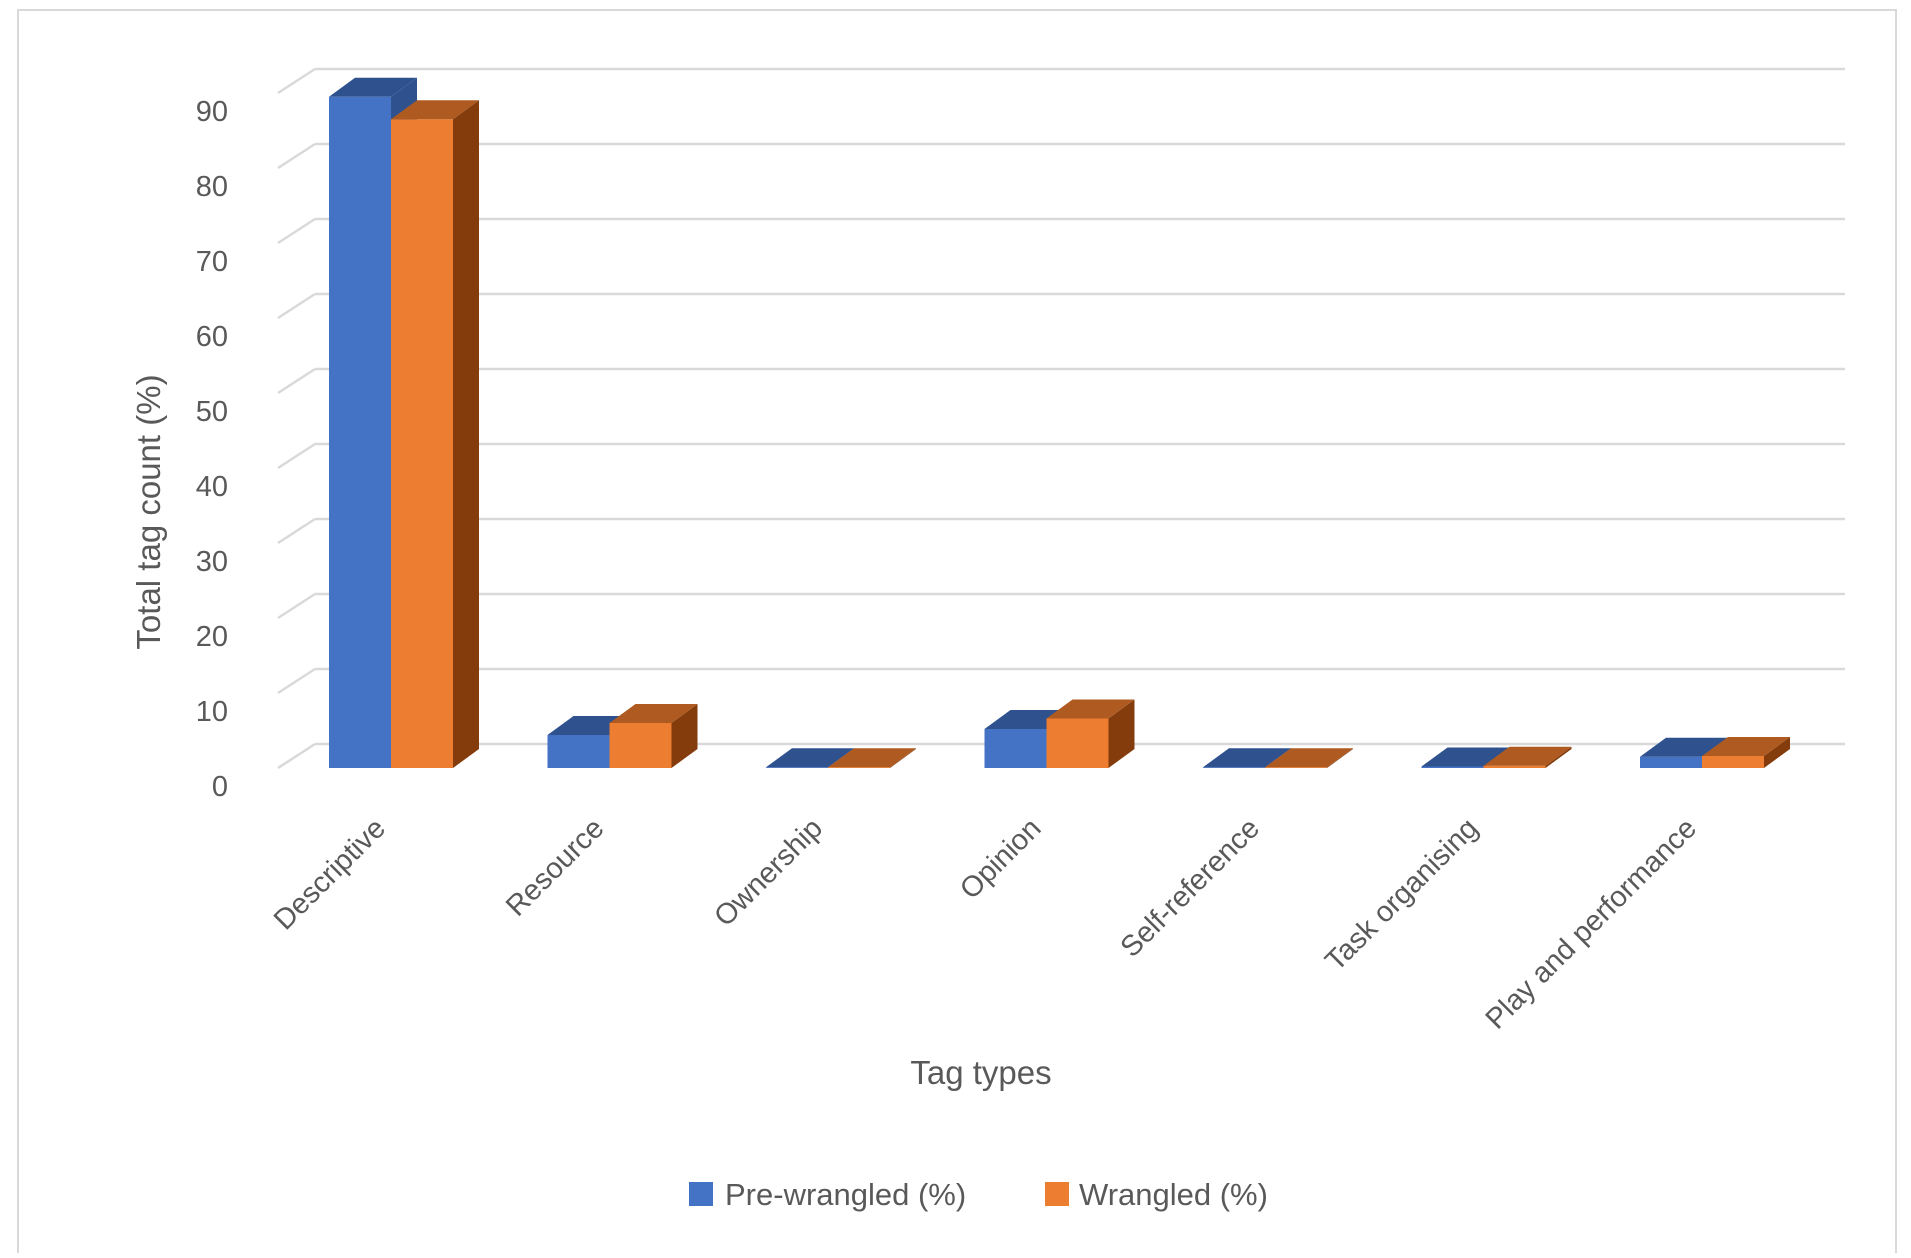 This screenshot has width=1911, height=1258. I want to click on y-tick-label: 40, so click(212, 487).